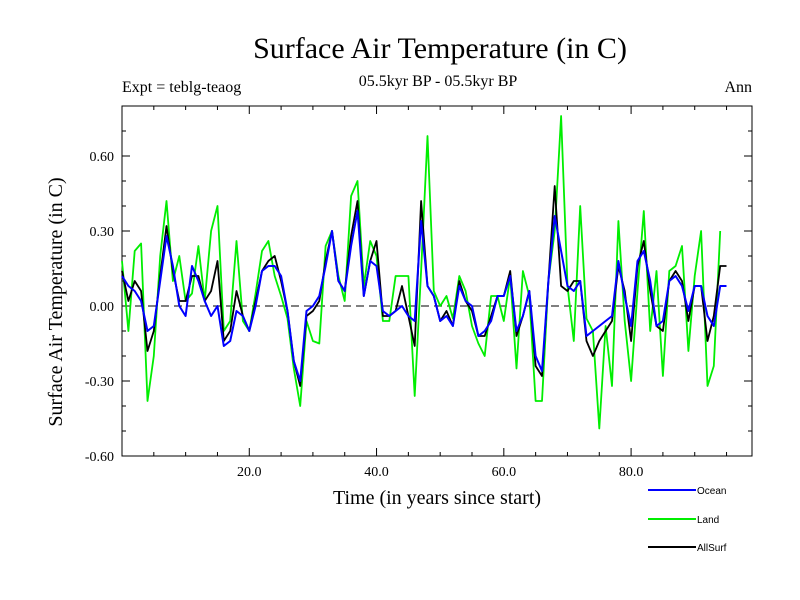 The height and width of the screenshot is (600, 800). Describe the element at coordinates (376, 472) in the screenshot. I see `x-tick-label: 40.0` at that location.